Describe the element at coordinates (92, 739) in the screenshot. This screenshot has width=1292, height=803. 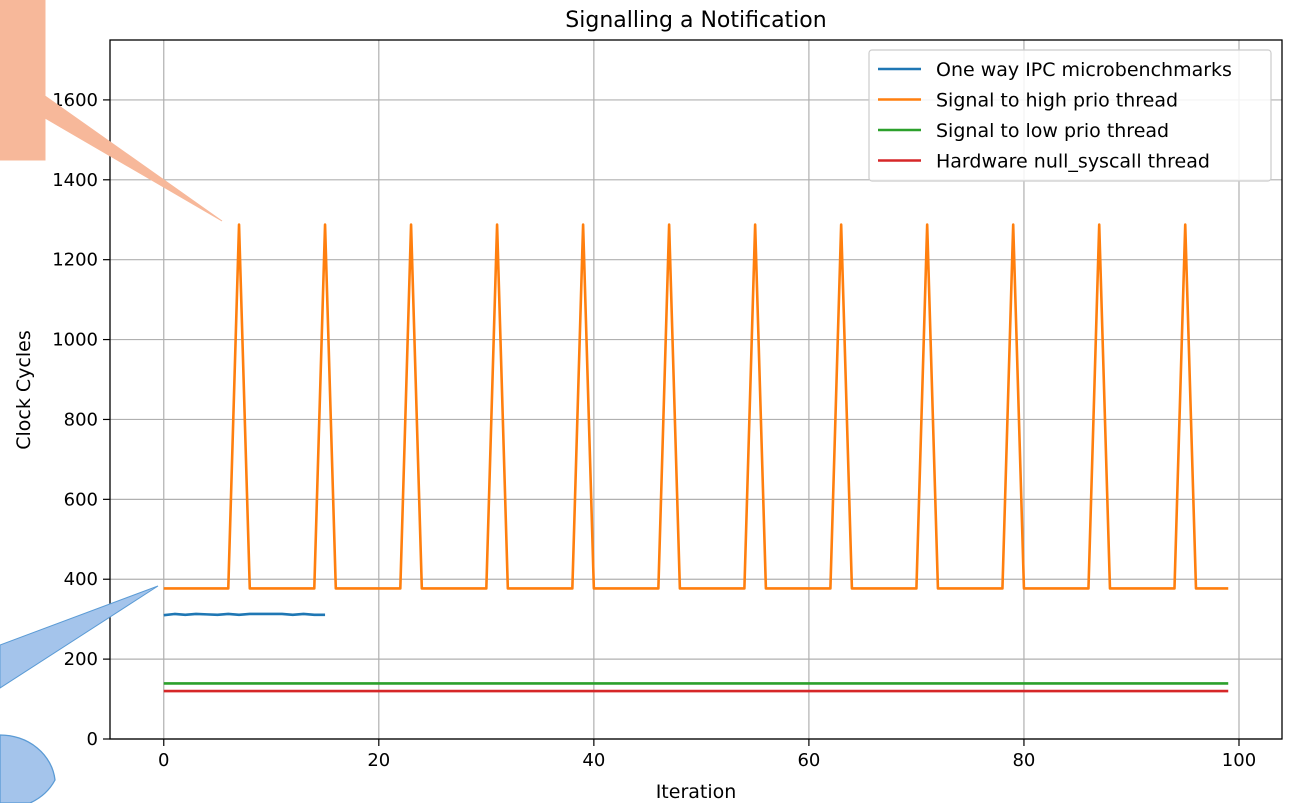
I see `y-tick-label: 0` at that location.